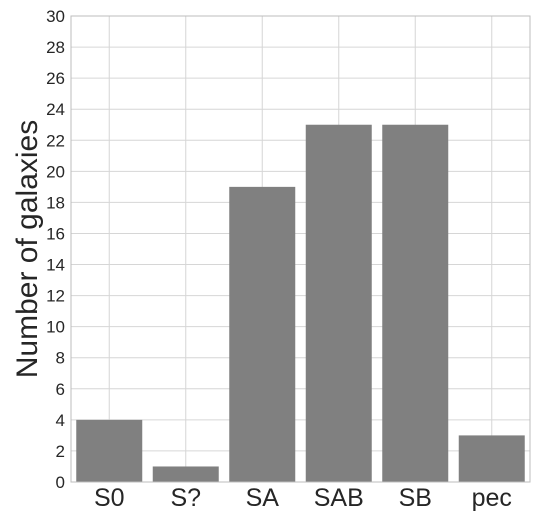 This screenshot has width=538, height=511. What do you see at coordinates (55, 47) in the screenshot?
I see `y-tick-label: 28` at bounding box center [55, 47].